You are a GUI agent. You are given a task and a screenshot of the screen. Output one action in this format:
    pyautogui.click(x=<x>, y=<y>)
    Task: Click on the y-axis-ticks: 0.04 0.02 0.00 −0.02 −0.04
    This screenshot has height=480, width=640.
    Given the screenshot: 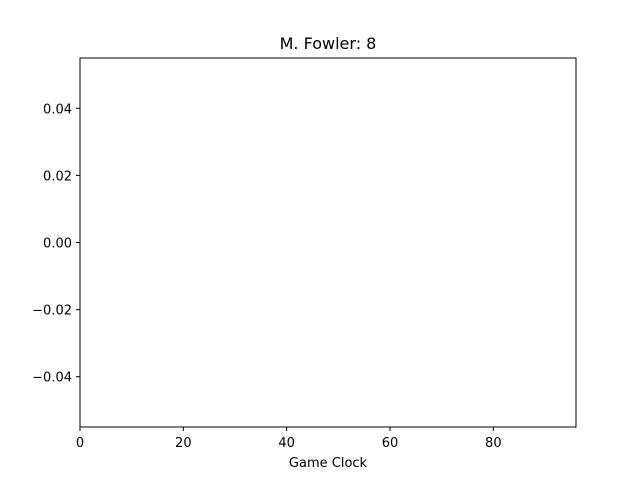 What is the action you would take?
    pyautogui.click(x=56, y=244)
    